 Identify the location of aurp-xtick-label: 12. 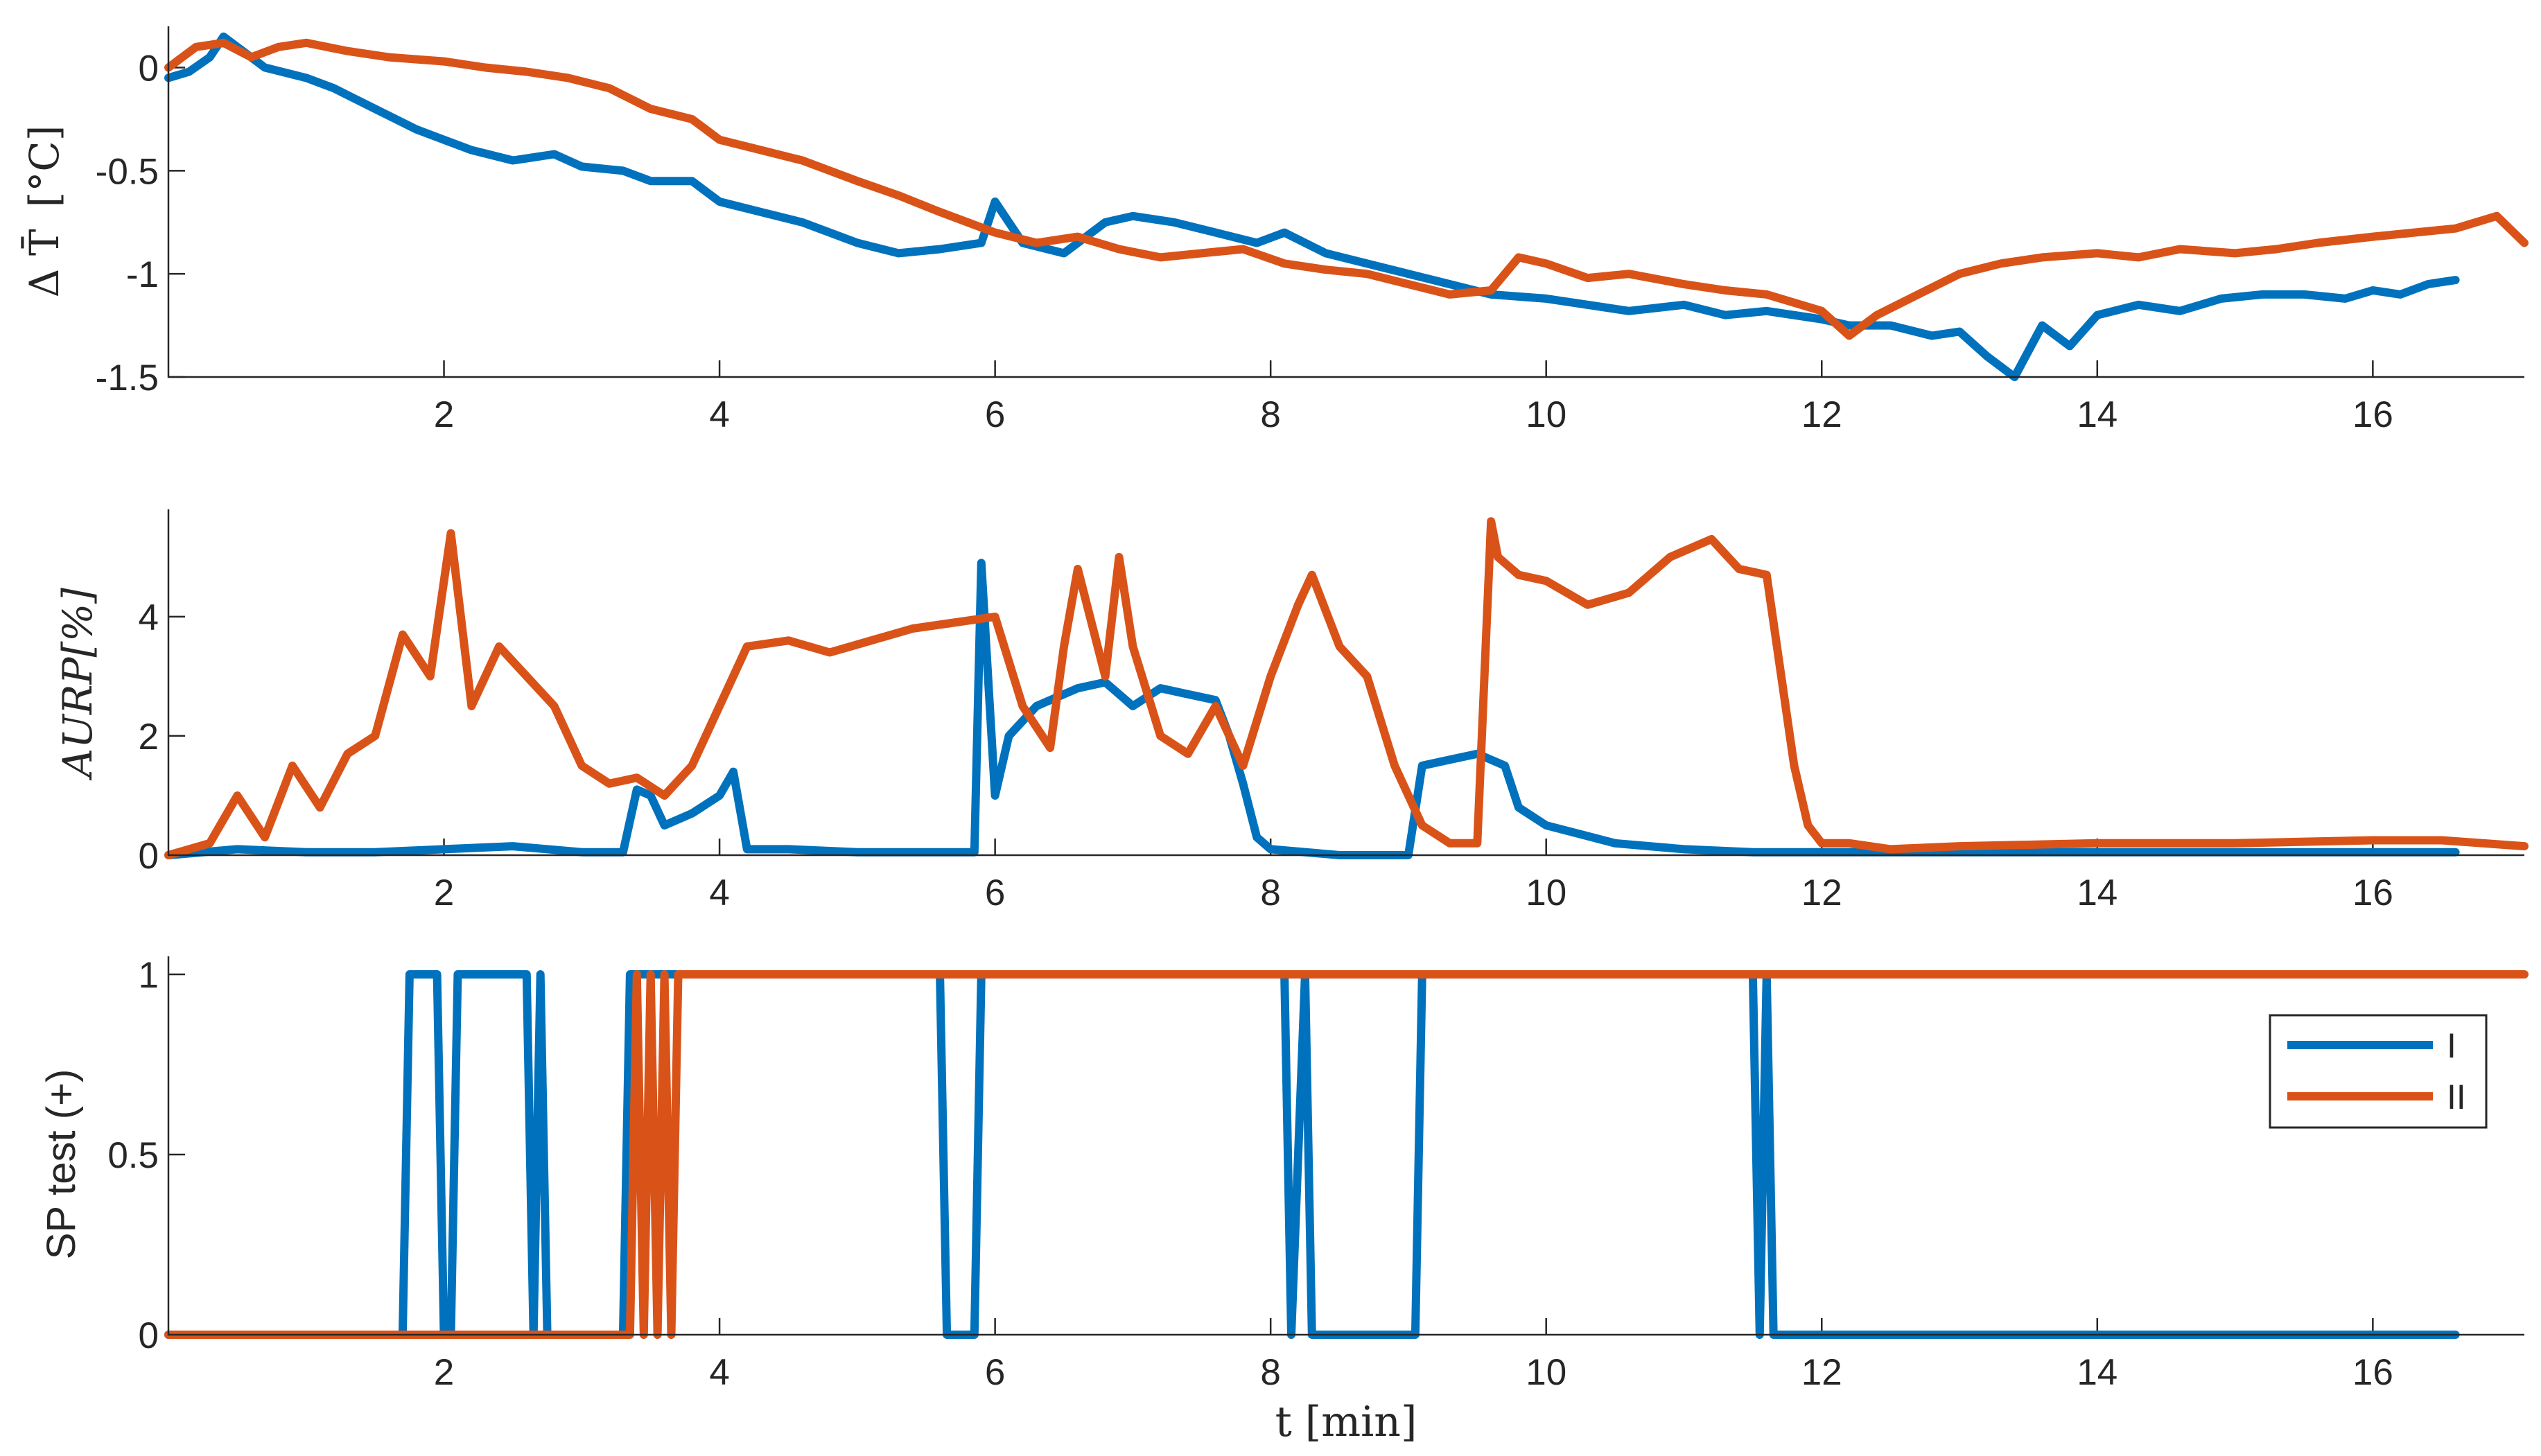
(1821, 893).